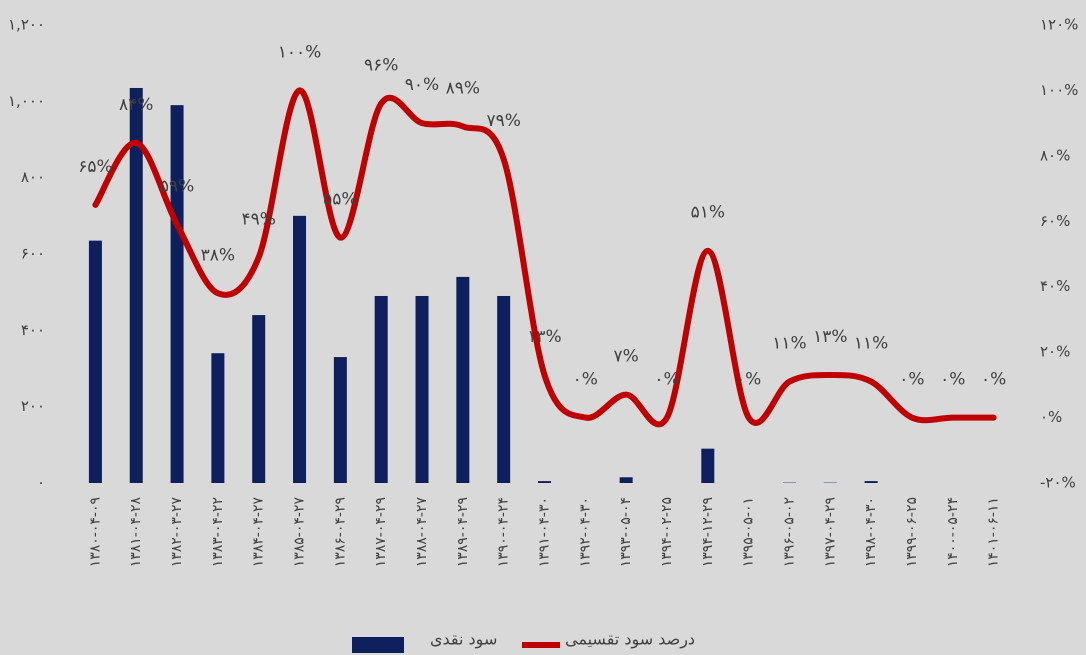 The width and height of the screenshot is (1086, 655). Describe the element at coordinates (749, 532) in the screenshot. I see `x-tick-label: ۱۳۹۵-۰۵-۰۱` at that location.